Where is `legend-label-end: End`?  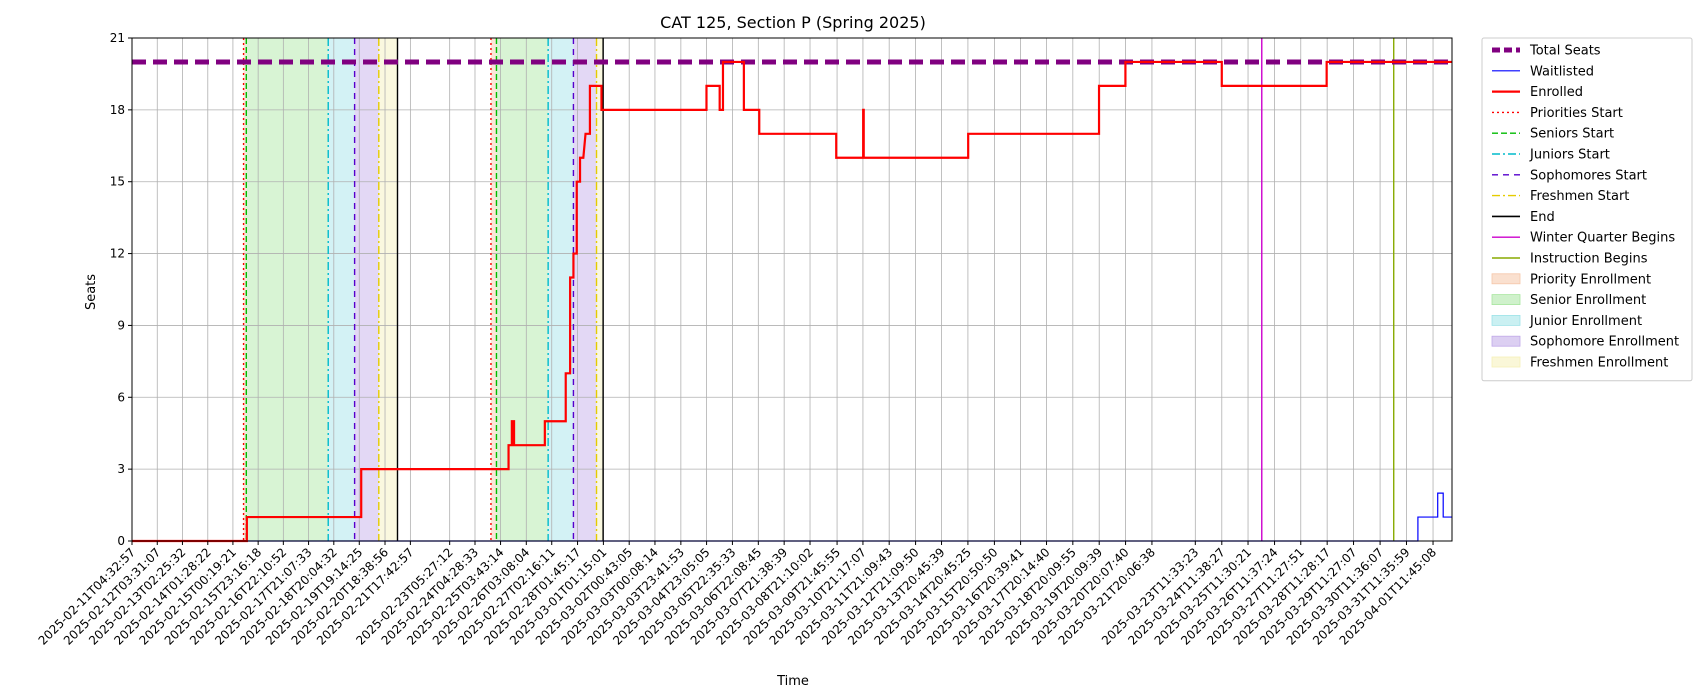
legend-label-end: End is located at coordinates (1542, 217).